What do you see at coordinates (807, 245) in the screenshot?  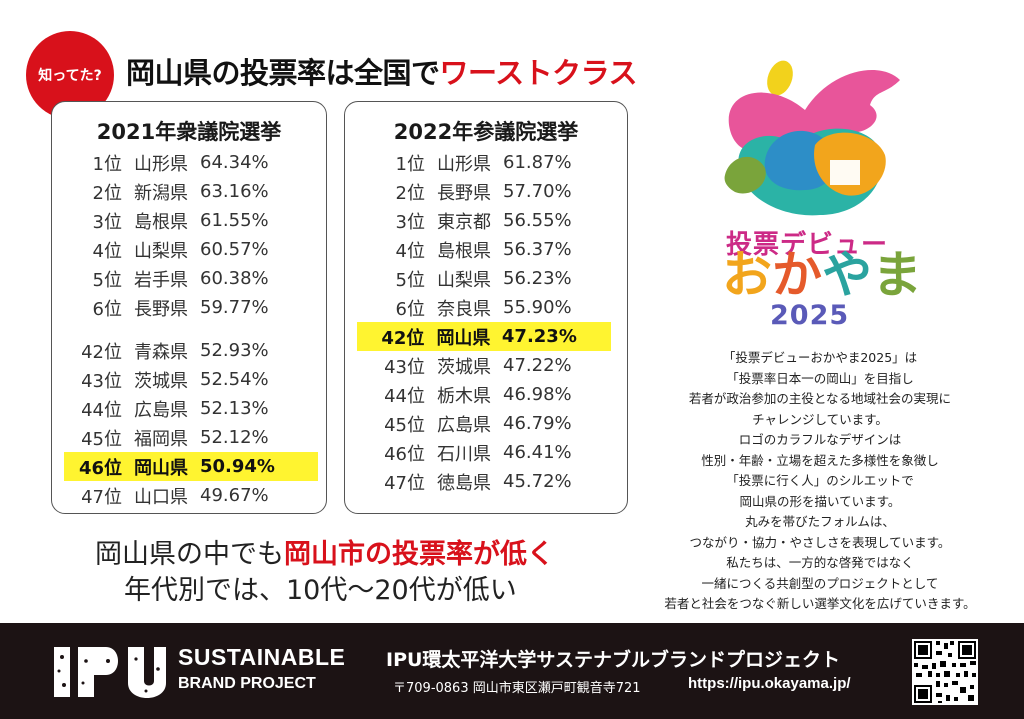 I see `logo-line-1: 投票デビュー` at bounding box center [807, 245].